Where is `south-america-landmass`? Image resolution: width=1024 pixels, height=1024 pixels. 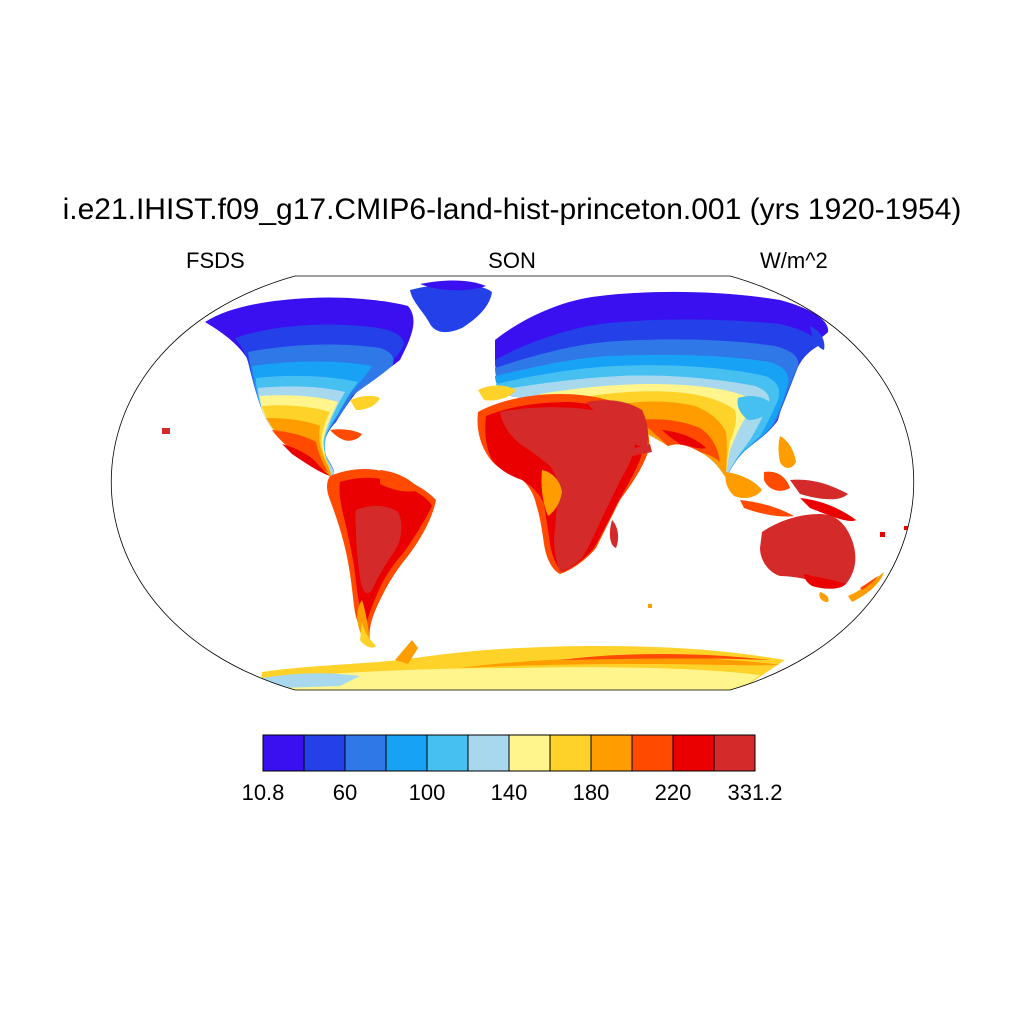
south-america-landmass is located at coordinates (381, 558).